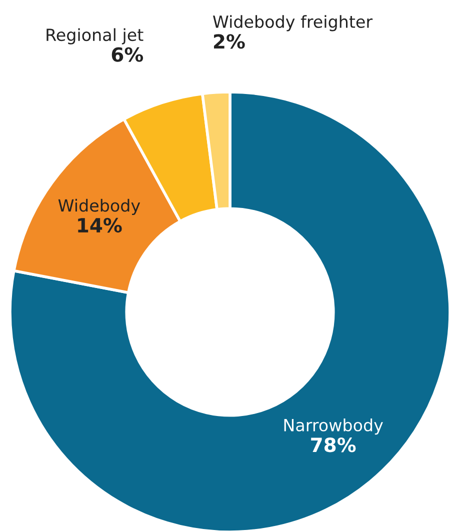 The height and width of the screenshot is (532, 452). I want to click on data-label: 78%, so click(333, 445).